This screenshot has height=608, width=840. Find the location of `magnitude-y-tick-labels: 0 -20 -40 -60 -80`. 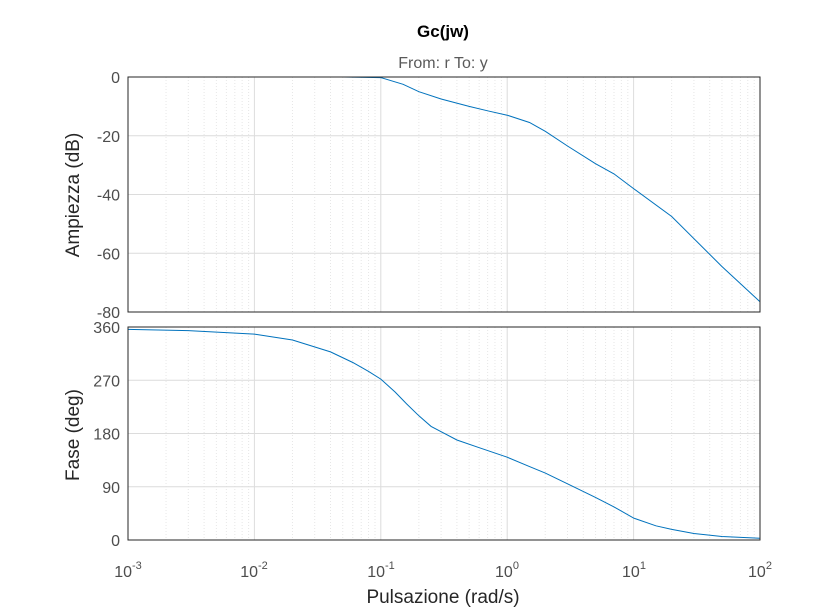

magnitude-y-tick-labels: 0 -20 -40 -60 -80 is located at coordinates (108, 196).